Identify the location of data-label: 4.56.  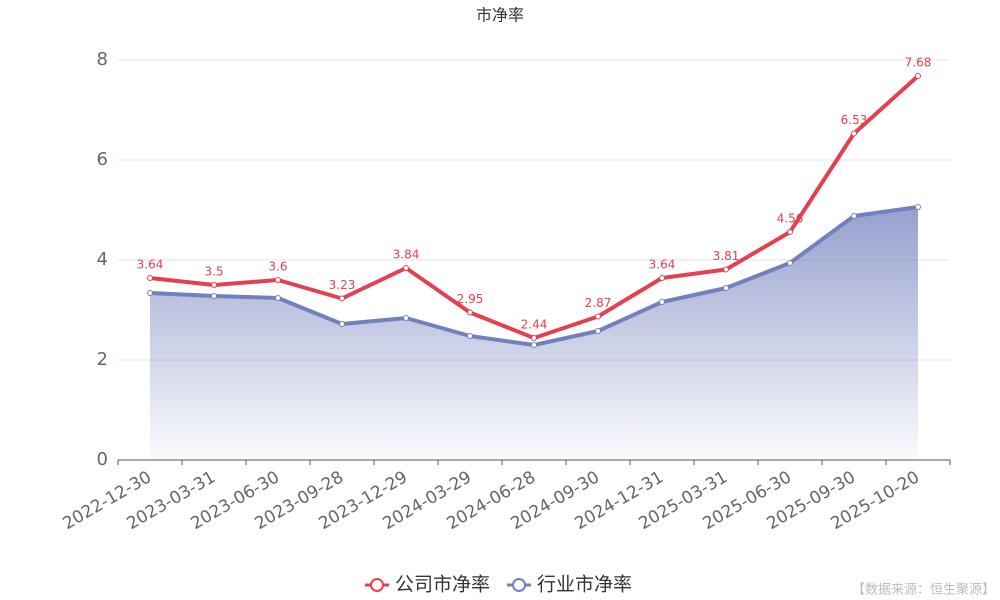
(790, 219).